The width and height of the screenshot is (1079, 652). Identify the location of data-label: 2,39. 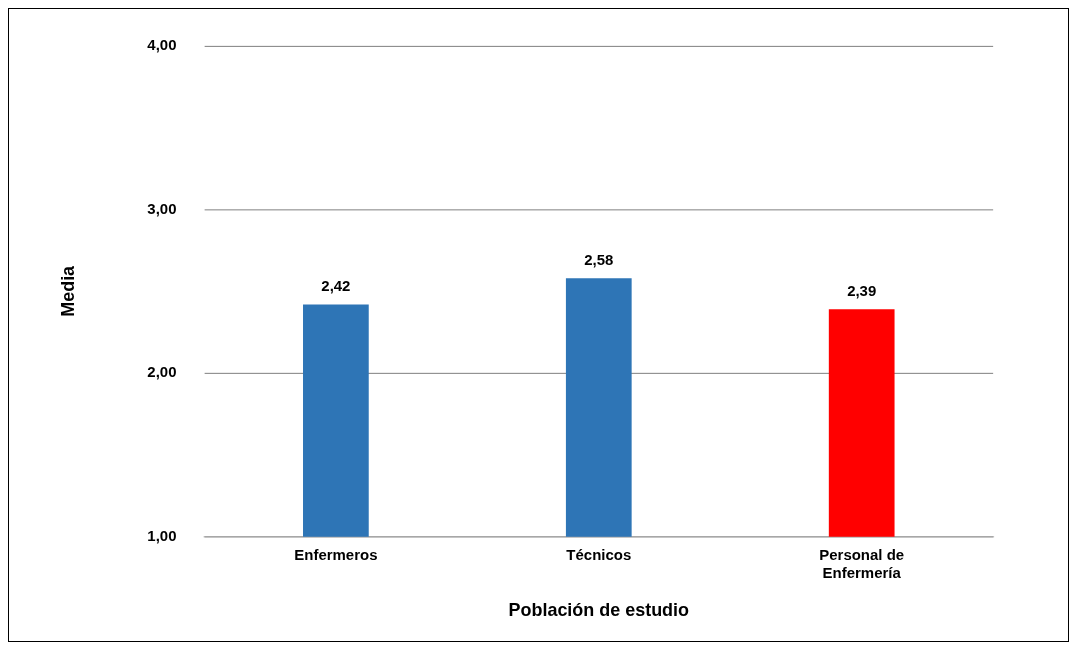
(862, 290).